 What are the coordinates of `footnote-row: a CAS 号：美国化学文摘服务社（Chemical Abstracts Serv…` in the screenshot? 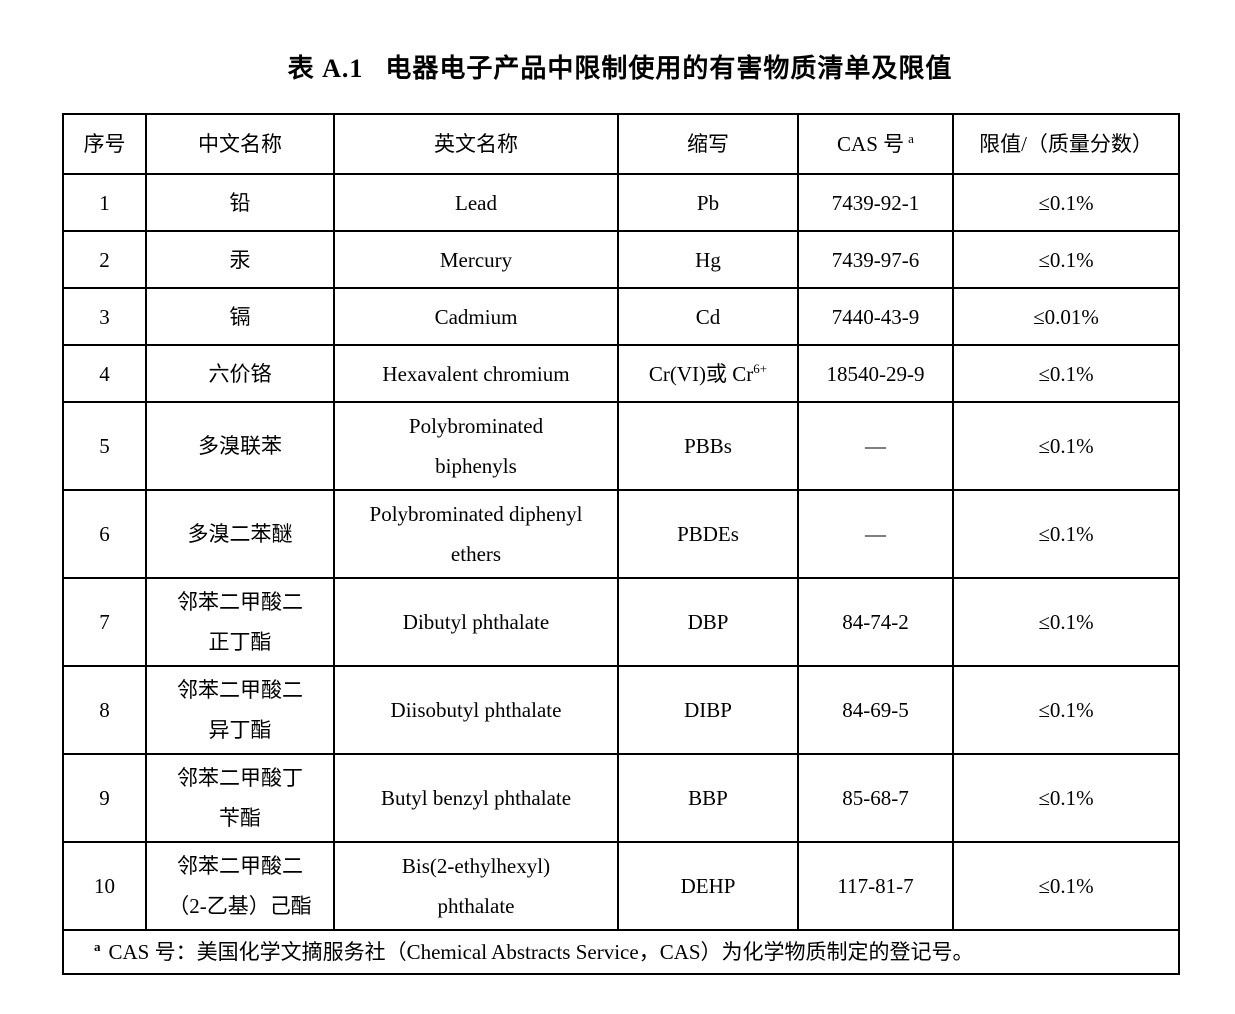 It's located at (621, 952).